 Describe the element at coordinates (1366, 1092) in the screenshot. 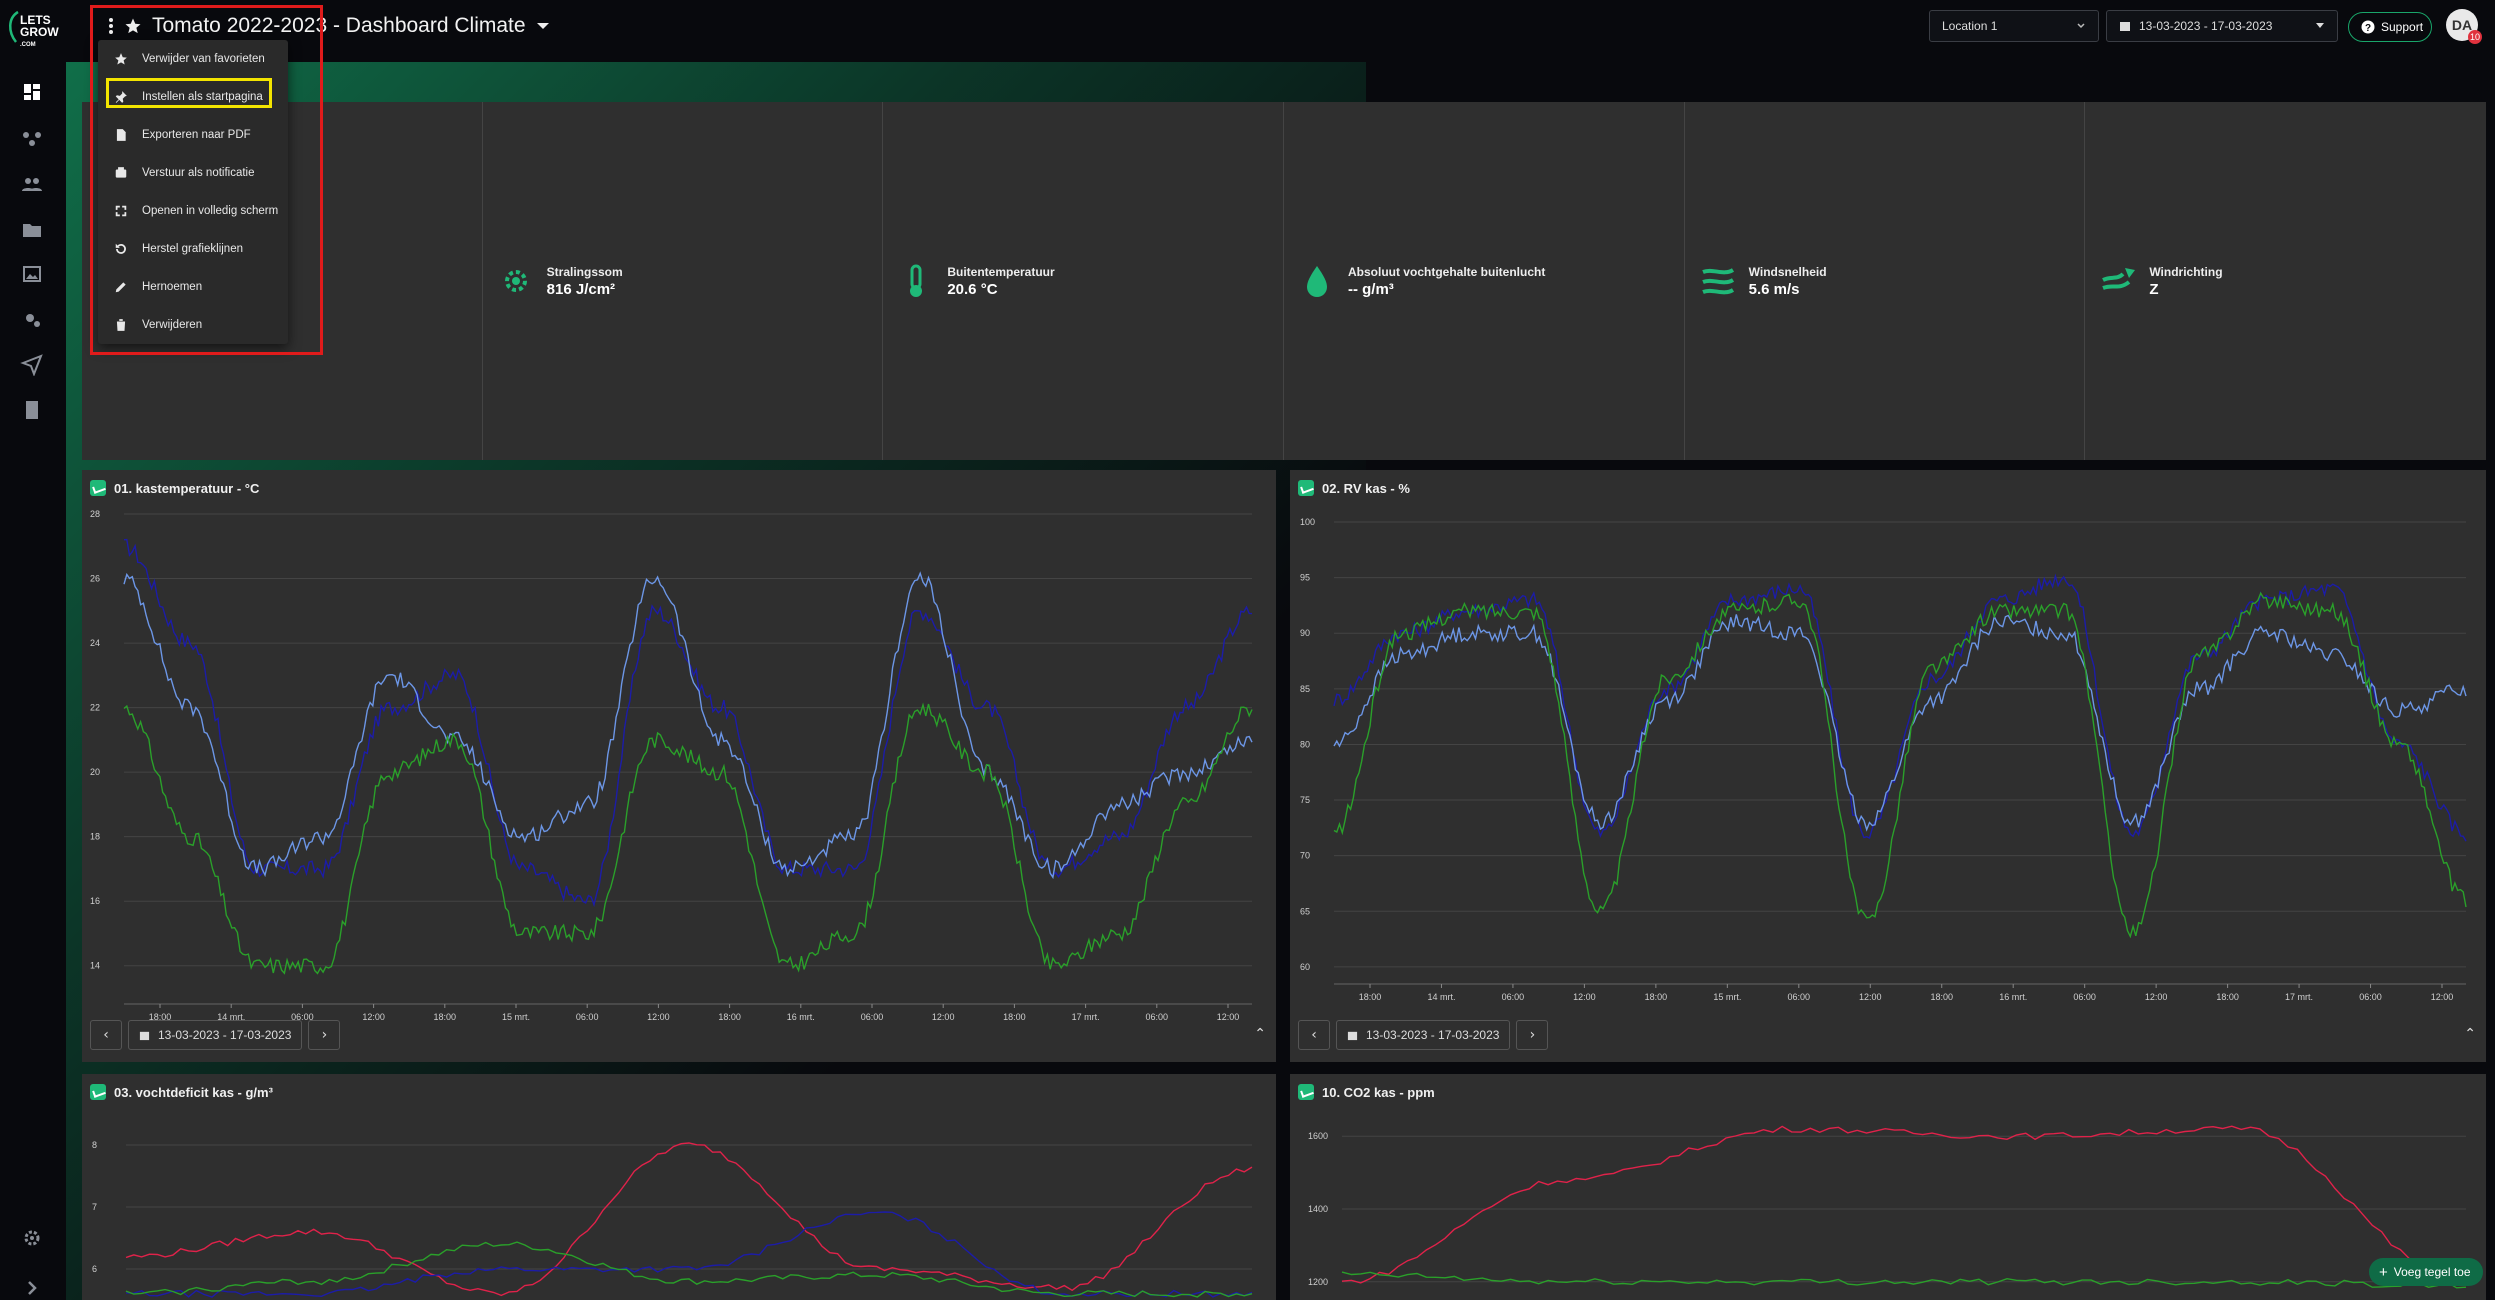

I see `panel-title: 10. CO2 kas - ppm` at that location.